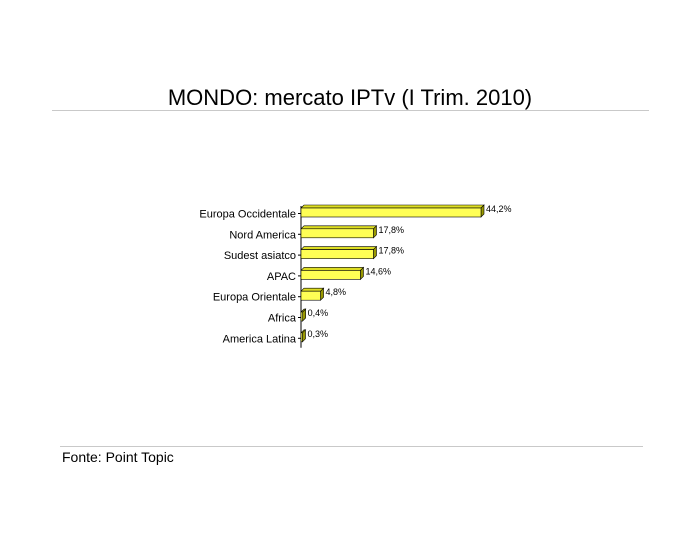 Image resolution: width=700 pixels, height=550 pixels. I want to click on category-label: America Latina, so click(260, 339).